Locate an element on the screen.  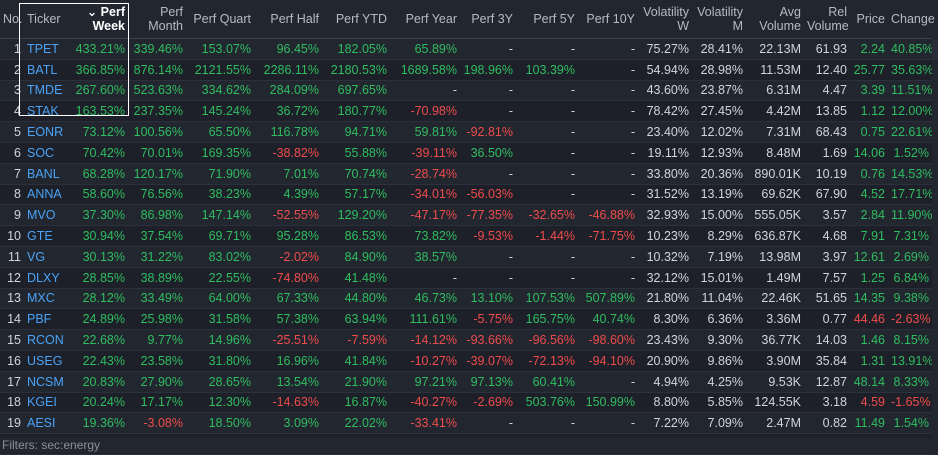
table-cell: 2.69% is located at coordinates (910, 257).